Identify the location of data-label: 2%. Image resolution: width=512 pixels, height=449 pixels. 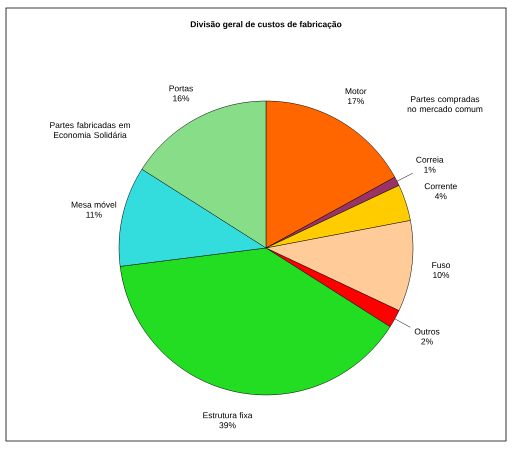
(427, 341).